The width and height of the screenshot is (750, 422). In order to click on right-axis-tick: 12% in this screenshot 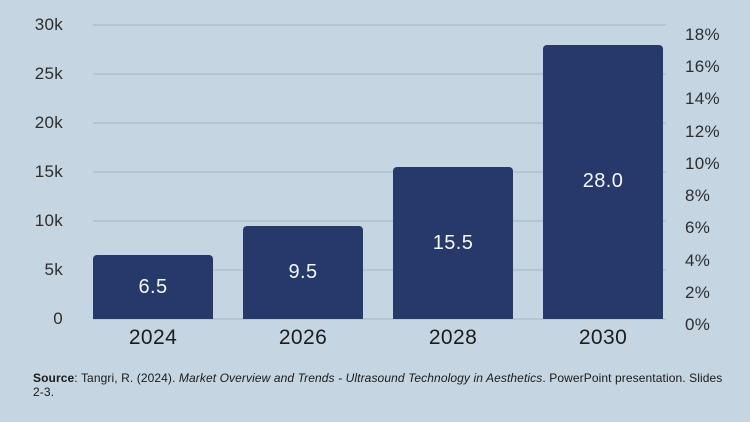, I will do `click(702, 131)`.